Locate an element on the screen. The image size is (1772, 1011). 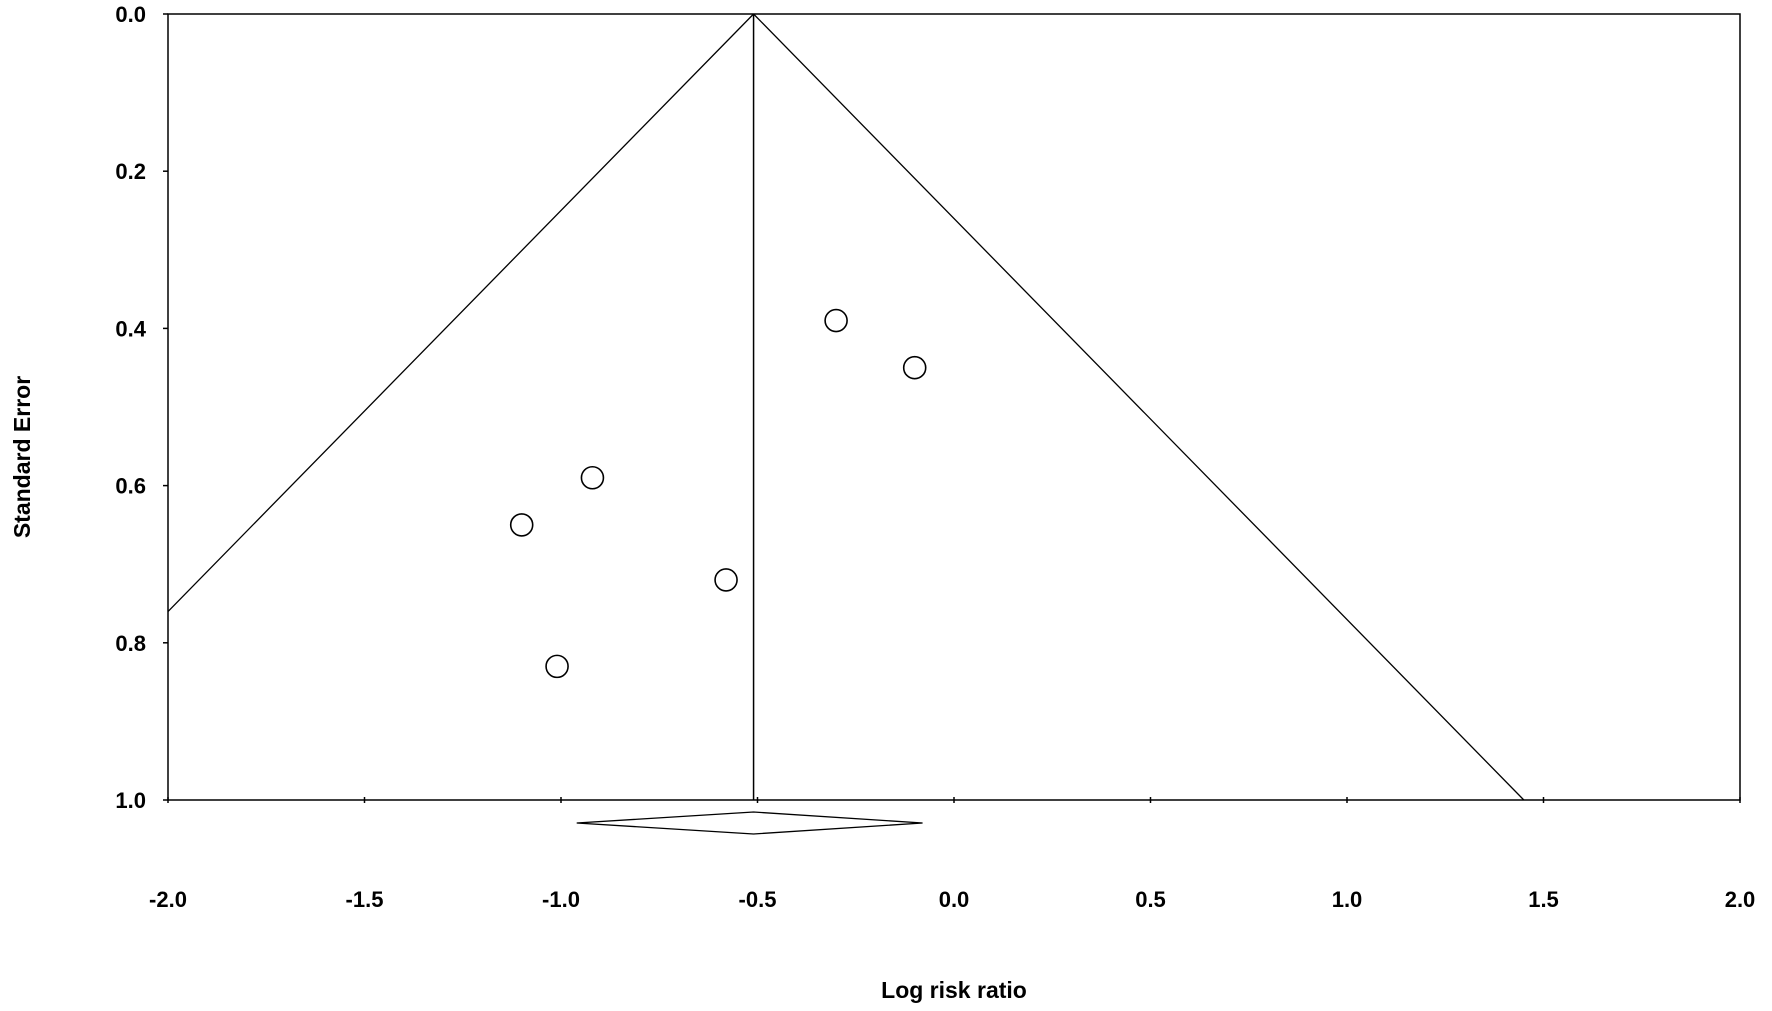
x-tick-label: 2.0 is located at coordinates (1740, 899).